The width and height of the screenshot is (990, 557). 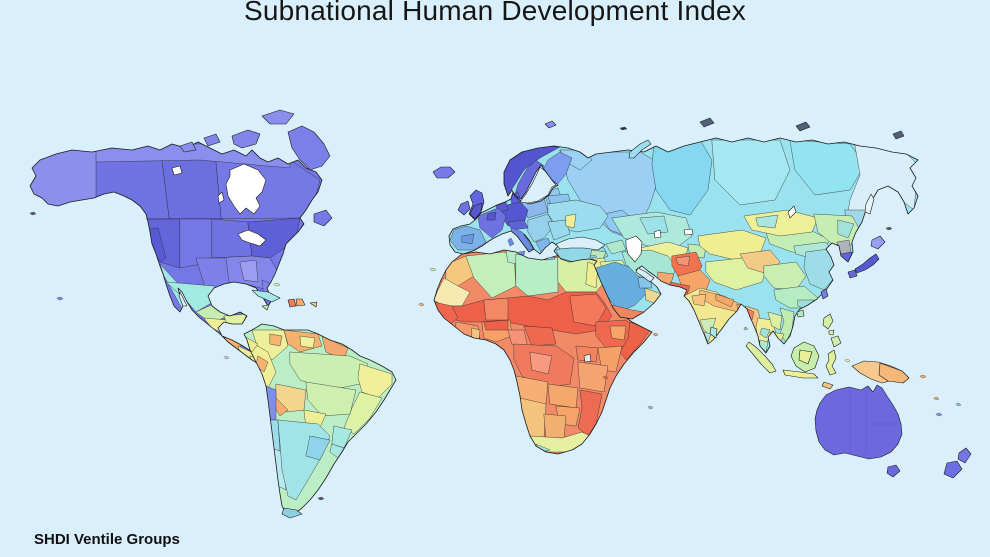 What do you see at coordinates (824, 294) in the screenshot?
I see `taiwan` at bounding box center [824, 294].